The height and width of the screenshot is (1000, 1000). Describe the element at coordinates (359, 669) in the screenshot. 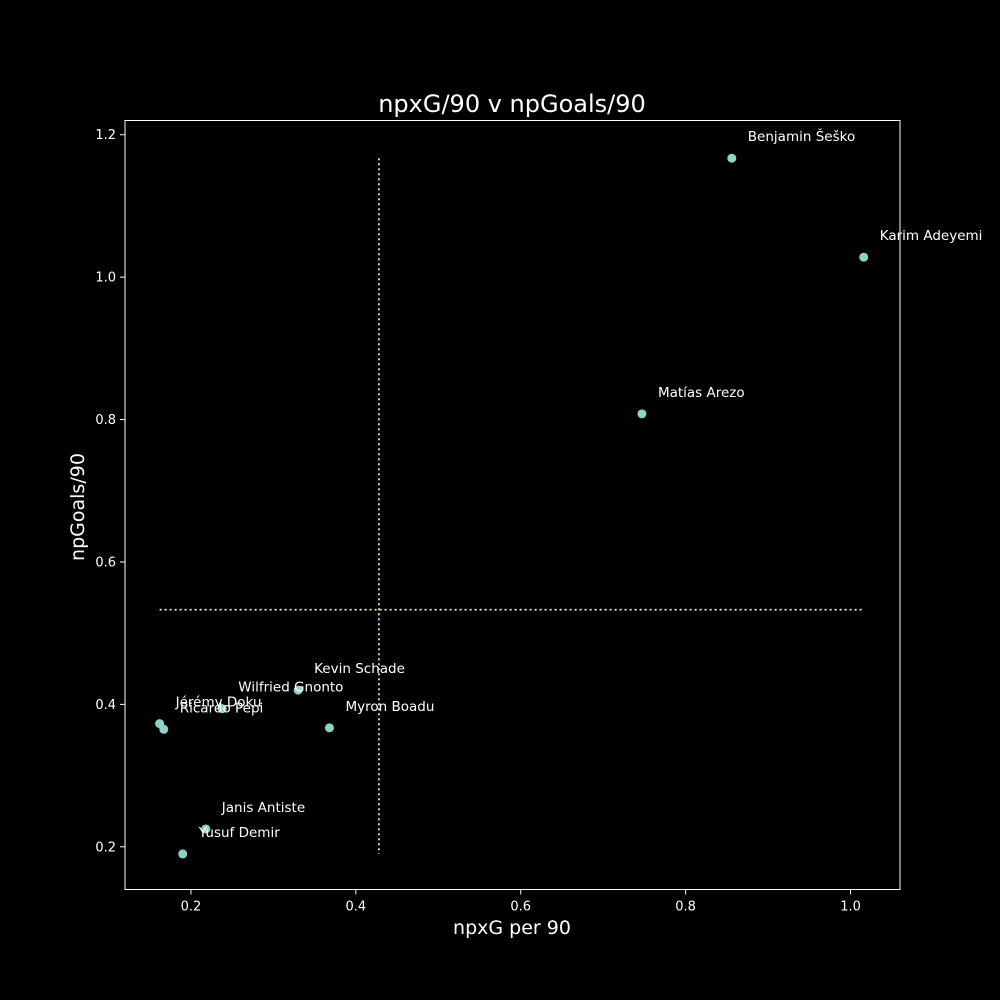

I see `point-label: Kevin Schade` at that location.